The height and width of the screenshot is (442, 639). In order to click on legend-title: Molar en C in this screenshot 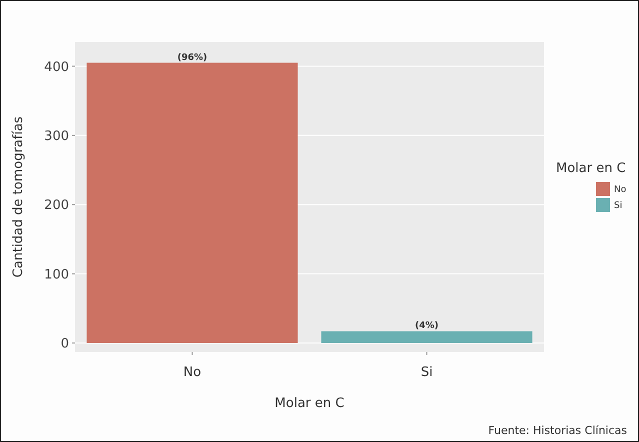, I will do `click(309, 403)`.